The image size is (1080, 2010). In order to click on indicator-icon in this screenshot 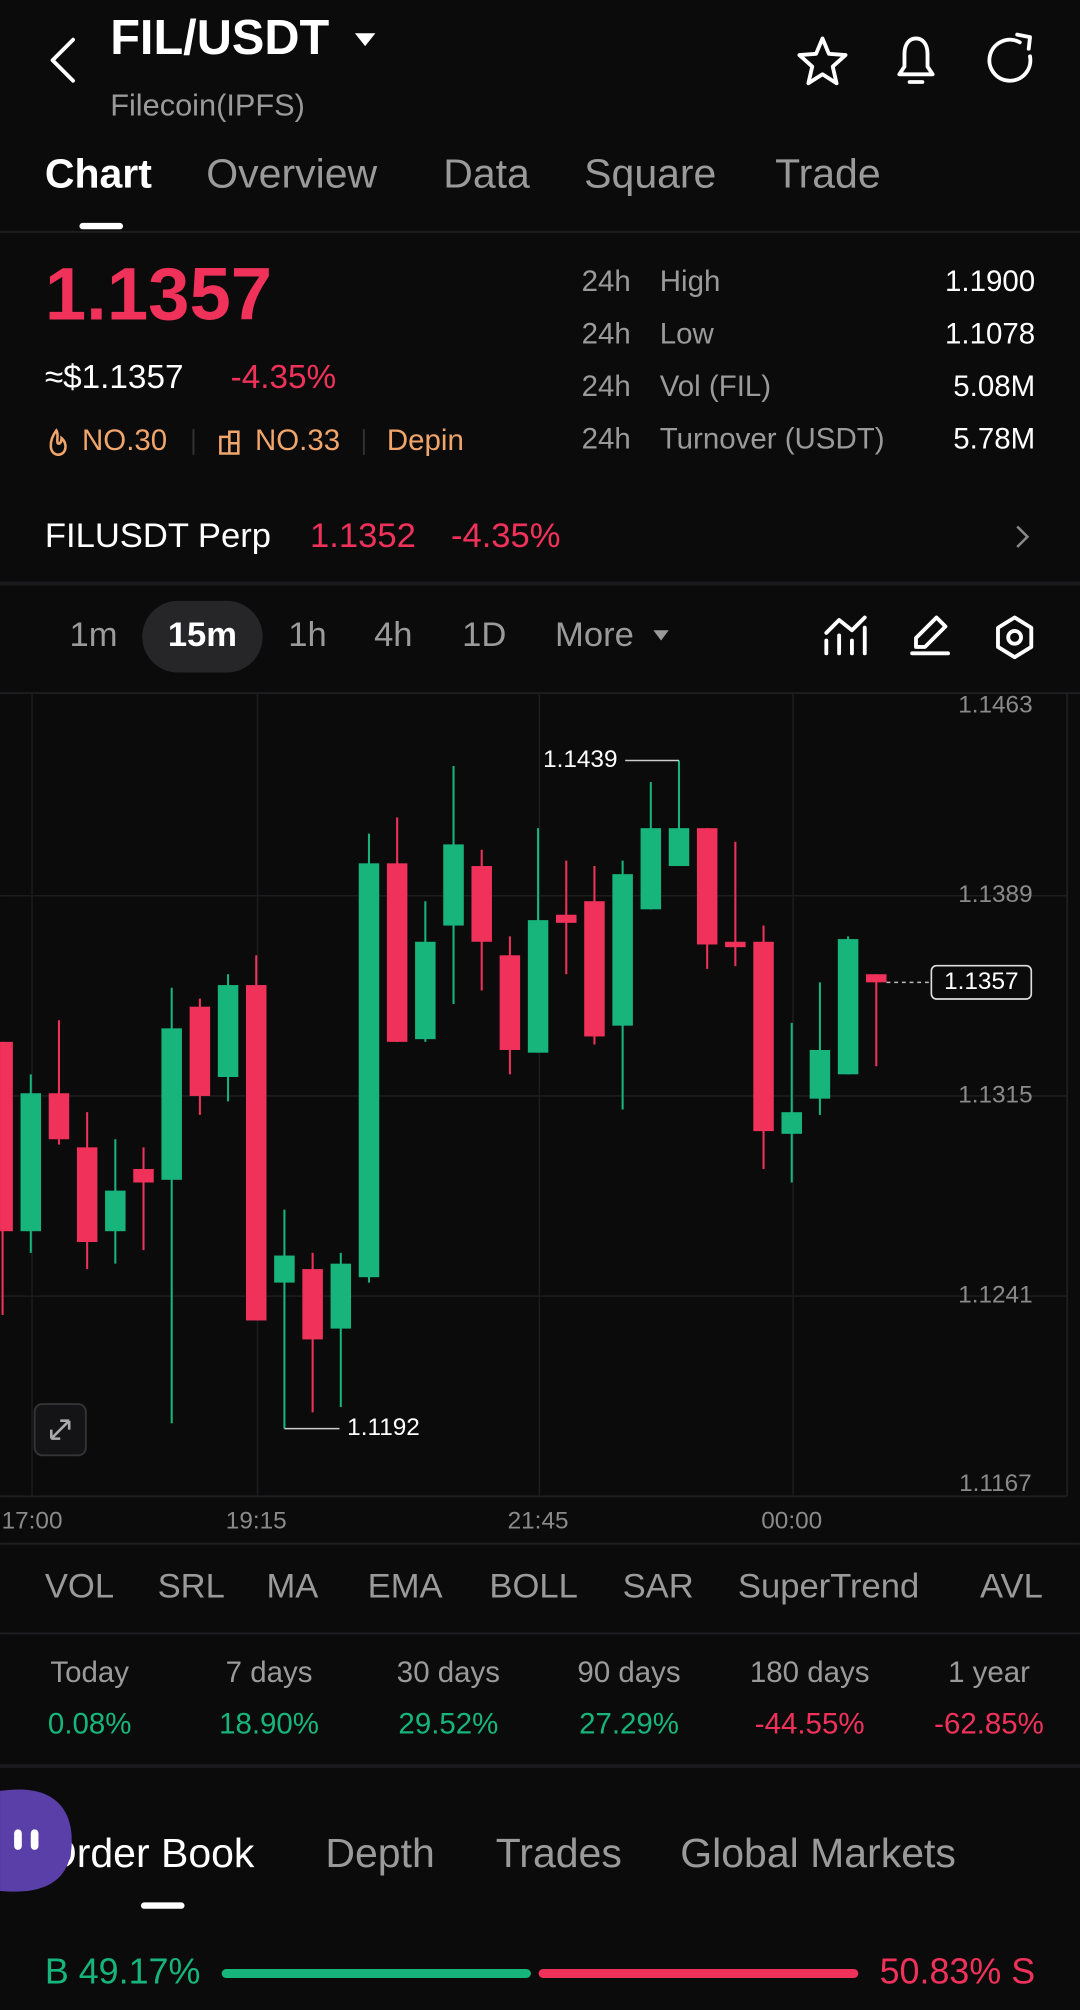, I will do `click(845, 635)`.